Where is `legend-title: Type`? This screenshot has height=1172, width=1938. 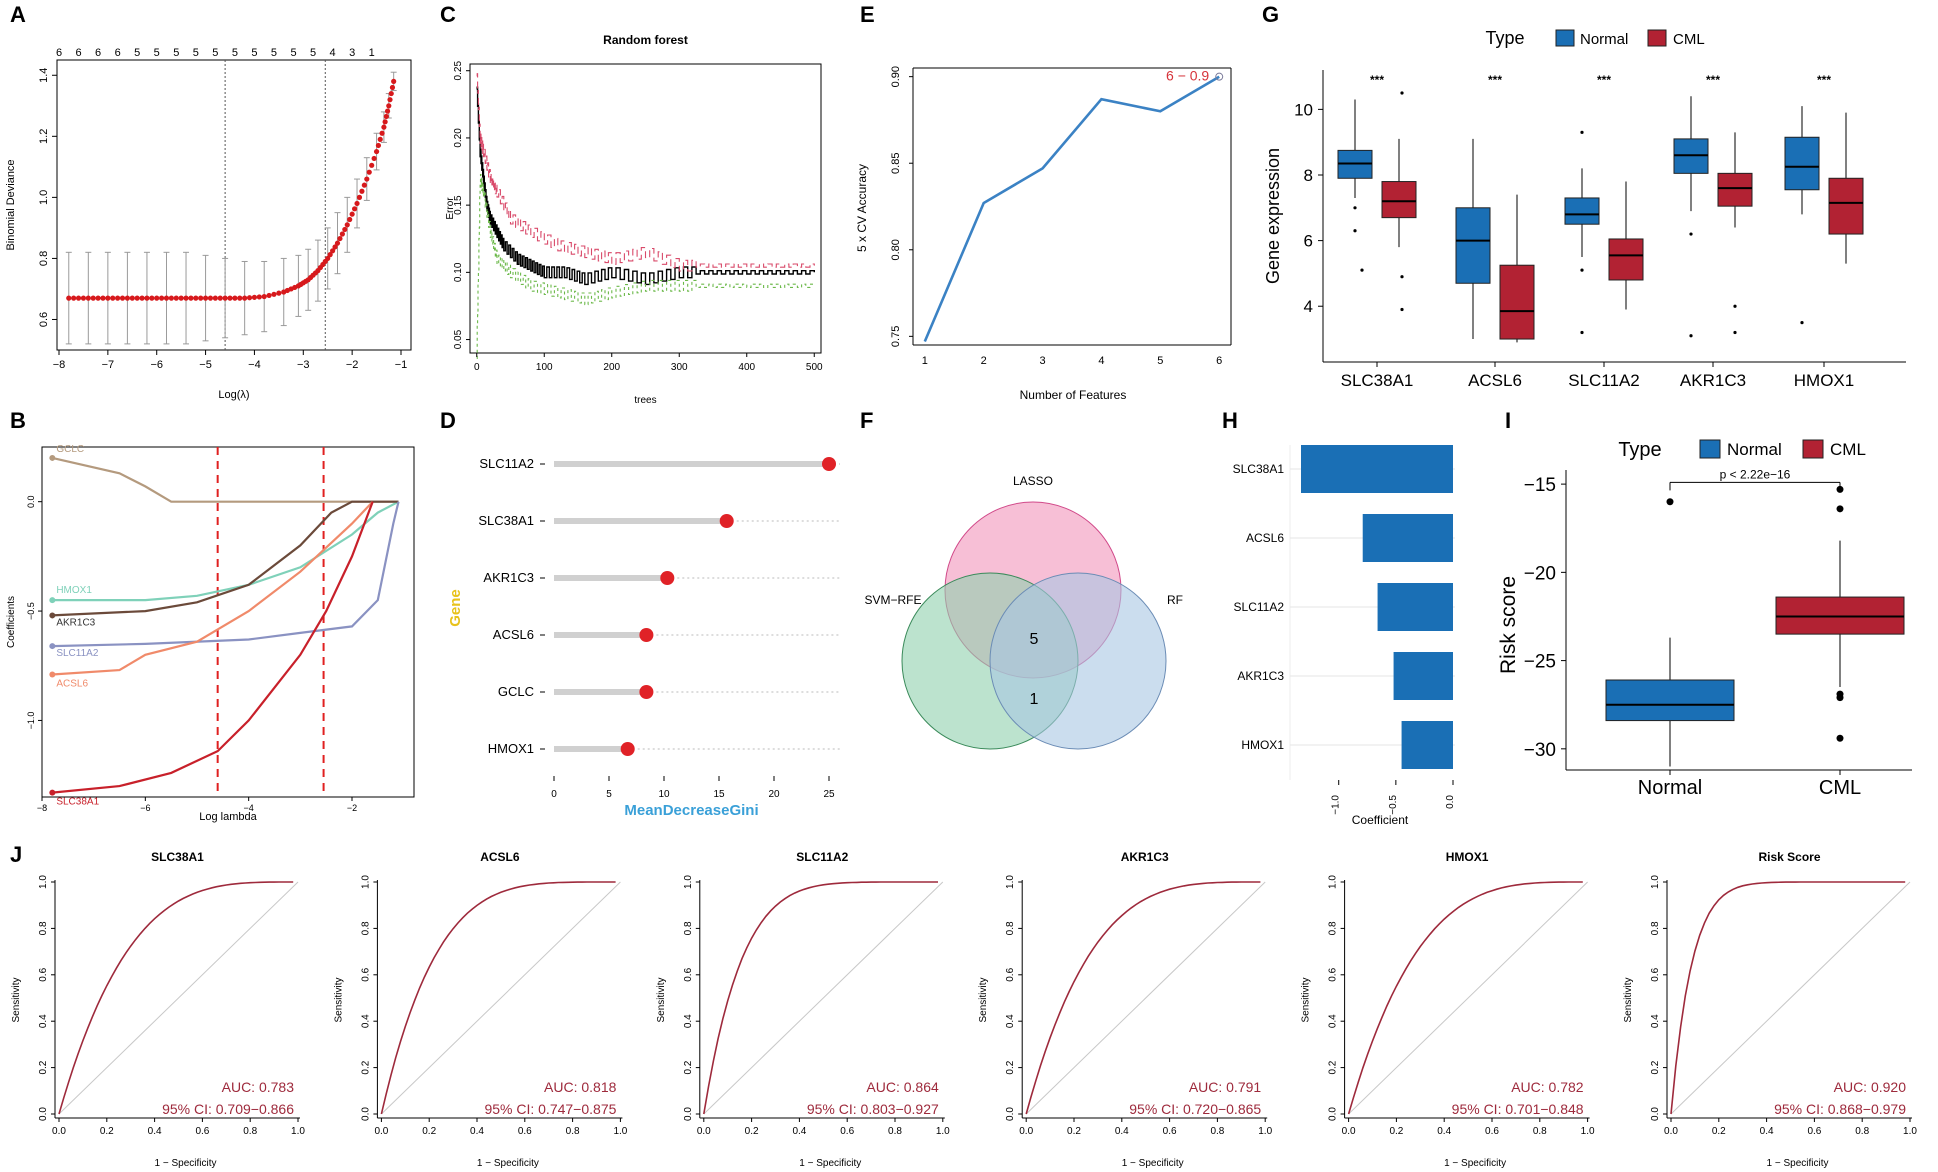 legend-title: Type is located at coordinates (1639, 450).